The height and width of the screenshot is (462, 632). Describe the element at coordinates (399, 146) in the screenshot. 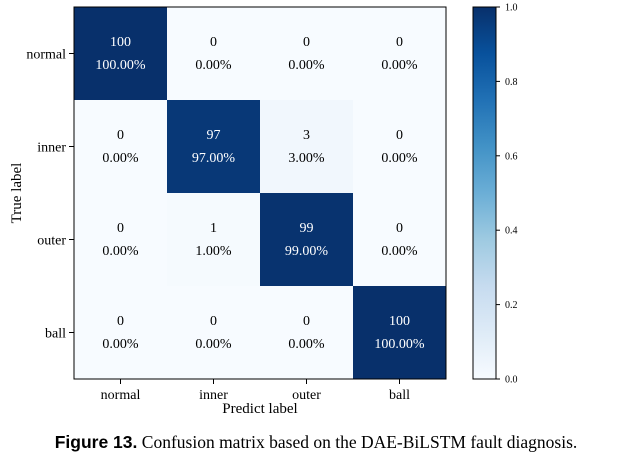

I see `matrix-cell-inner-ball` at that location.